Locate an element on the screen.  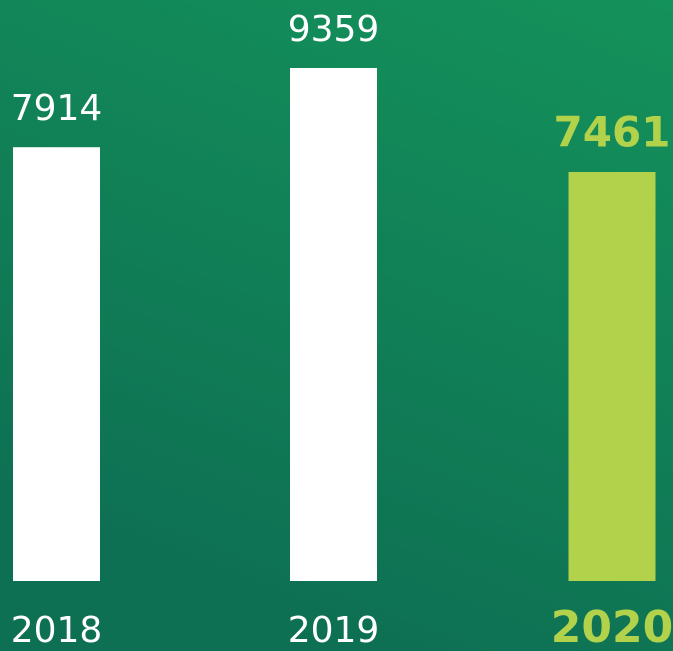
value-label: 7461 is located at coordinates (612, 132).